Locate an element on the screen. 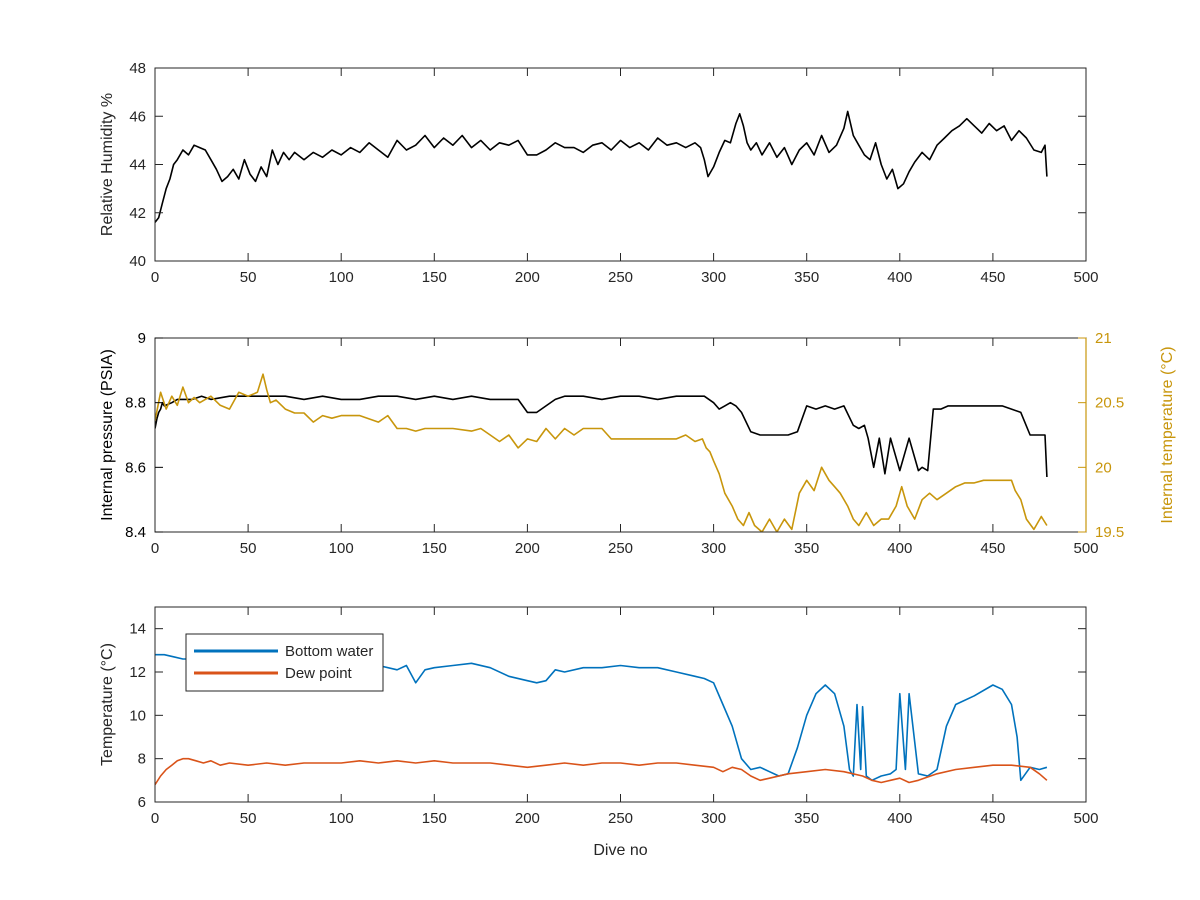 The height and width of the screenshot is (900, 1200). y-tick-label: 9 is located at coordinates (142, 338).